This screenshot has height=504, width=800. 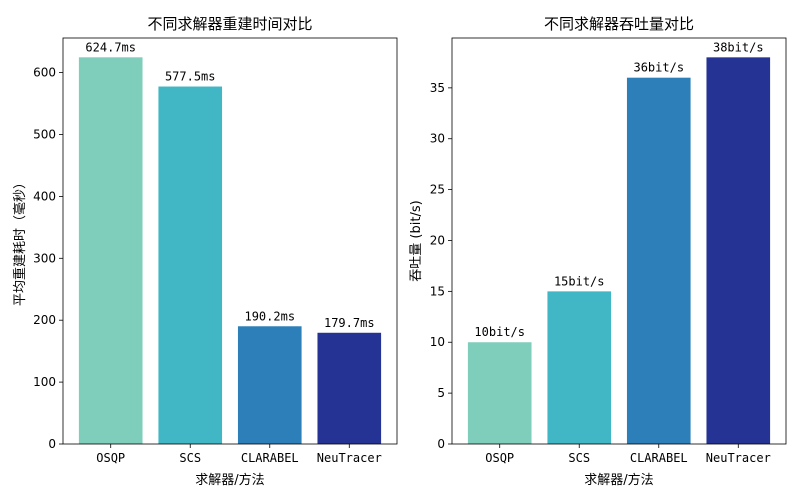 What do you see at coordinates (349, 323) in the screenshot?
I see `data-label: 179.7ms` at bounding box center [349, 323].